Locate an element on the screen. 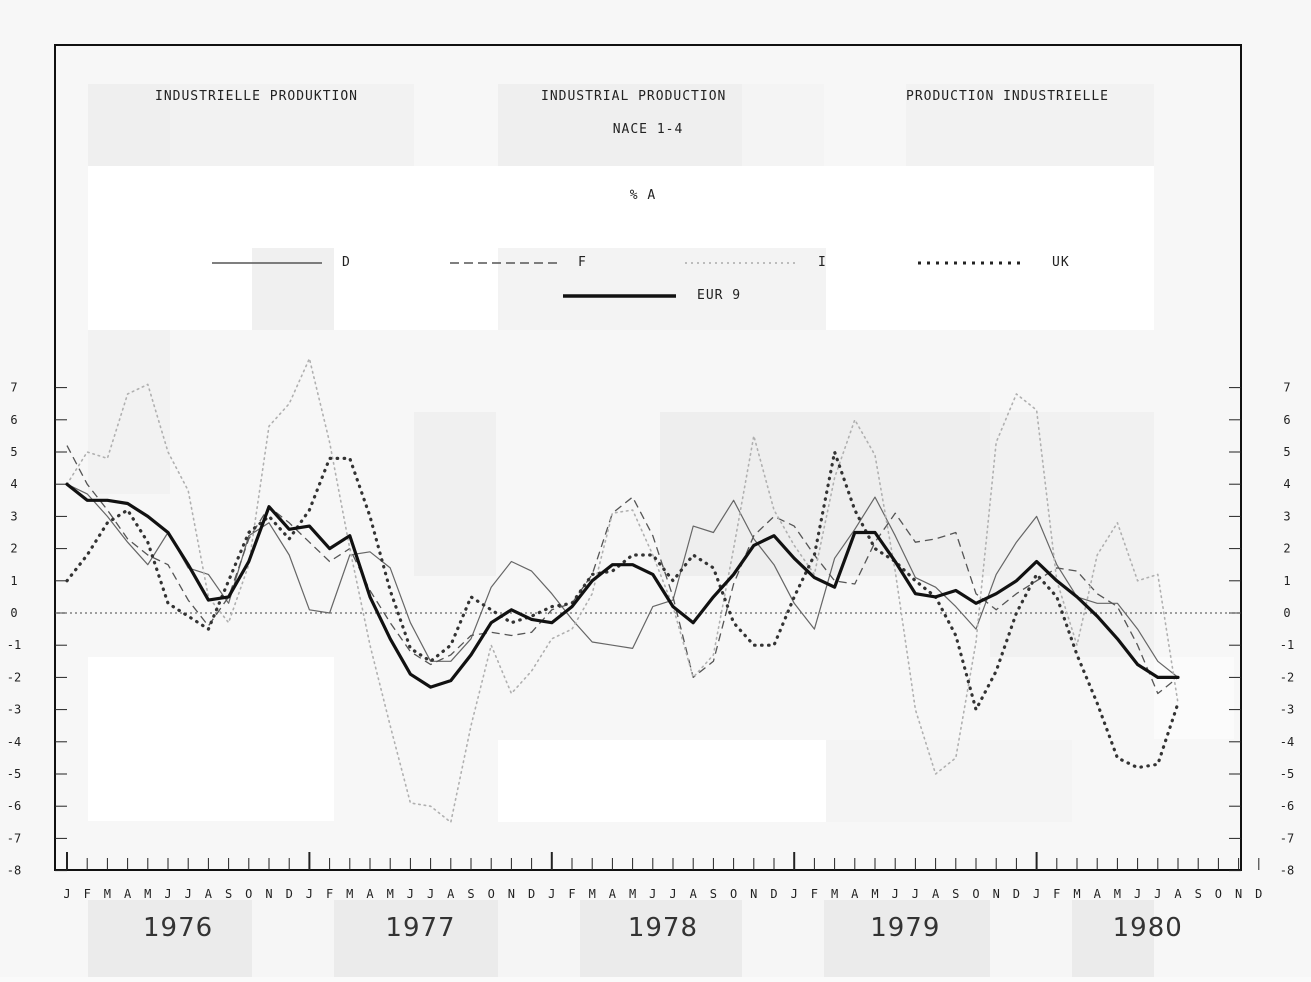 The height and width of the screenshot is (982, 1311). title-german: INDUSTRIELLE PRODUKTION is located at coordinates (256, 96).